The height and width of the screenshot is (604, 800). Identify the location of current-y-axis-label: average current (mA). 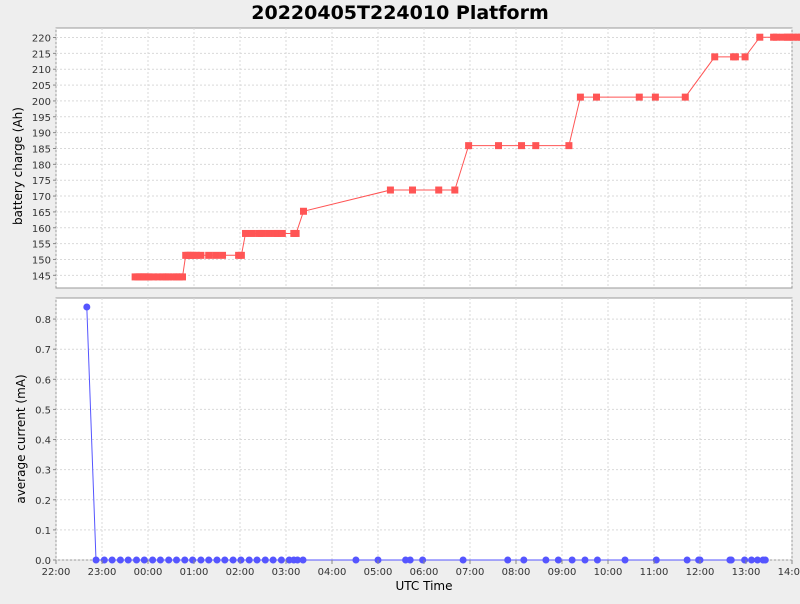
(21, 438).